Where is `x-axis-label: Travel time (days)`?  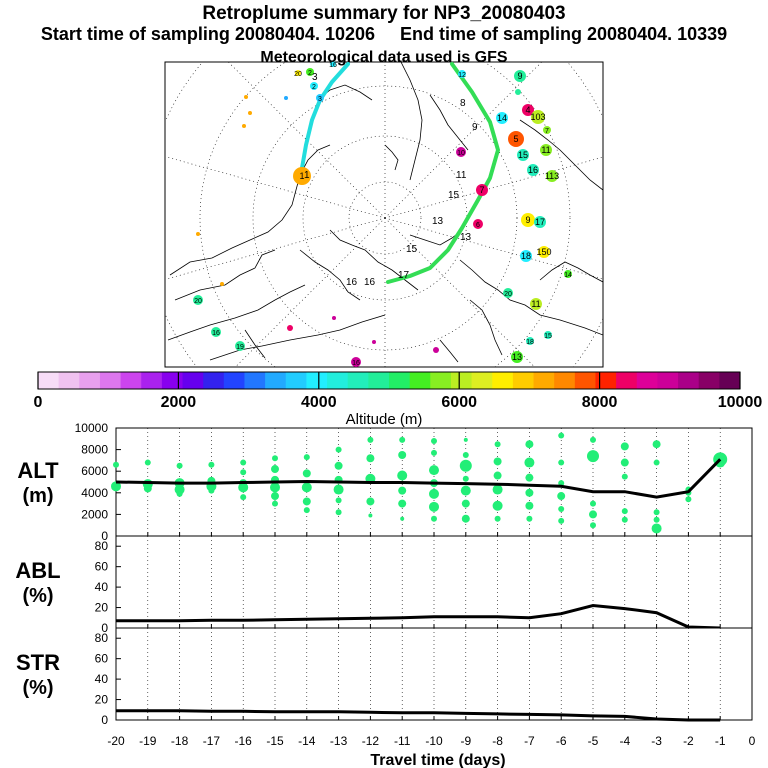
x-axis-label: Travel time (days) is located at coordinates (437, 760).